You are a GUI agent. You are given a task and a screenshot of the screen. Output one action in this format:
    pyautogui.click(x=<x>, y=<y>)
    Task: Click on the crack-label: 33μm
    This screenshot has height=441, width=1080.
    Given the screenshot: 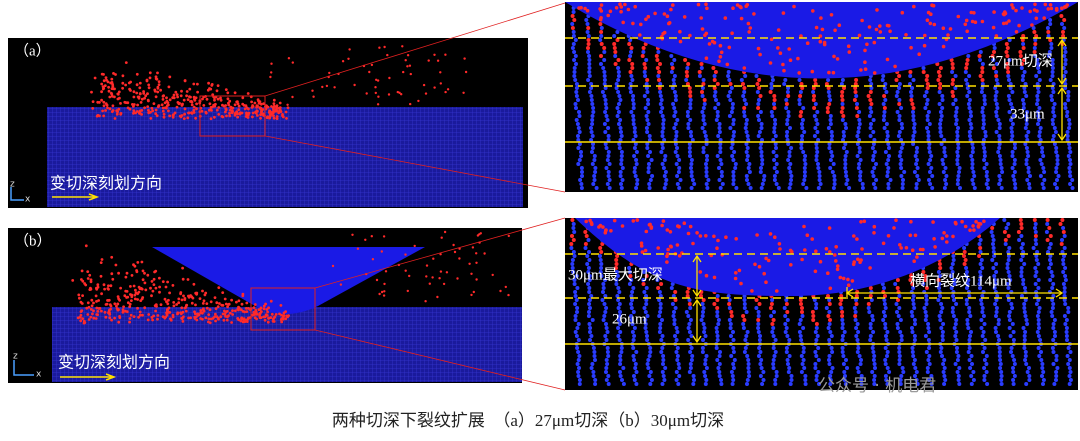 What is the action you would take?
    pyautogui.click(x=1027, y=114)
    